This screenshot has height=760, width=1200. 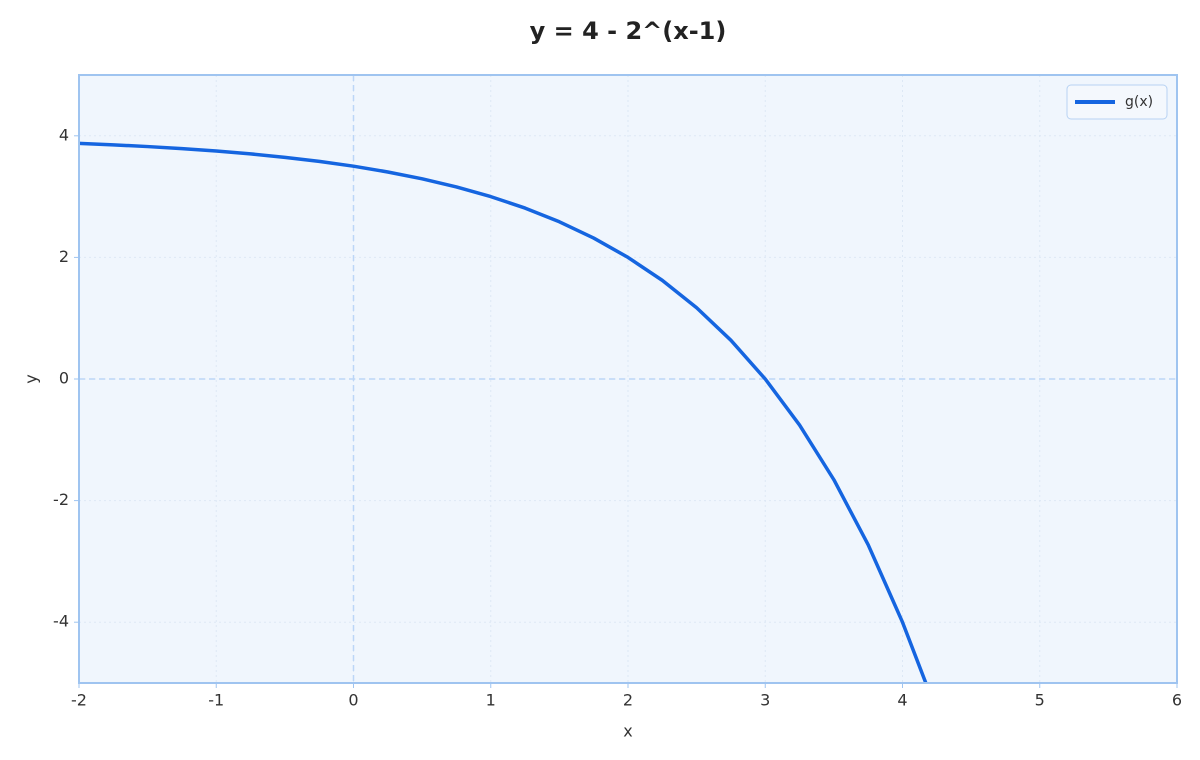 I want to click on y-tick-label: 2, so click(x=64, y=256).